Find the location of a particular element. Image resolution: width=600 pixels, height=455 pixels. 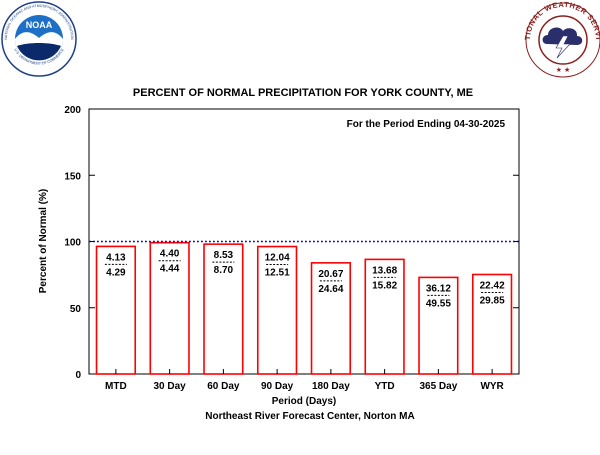

y-tick-label: 150 is located at coordinates (72, 176).